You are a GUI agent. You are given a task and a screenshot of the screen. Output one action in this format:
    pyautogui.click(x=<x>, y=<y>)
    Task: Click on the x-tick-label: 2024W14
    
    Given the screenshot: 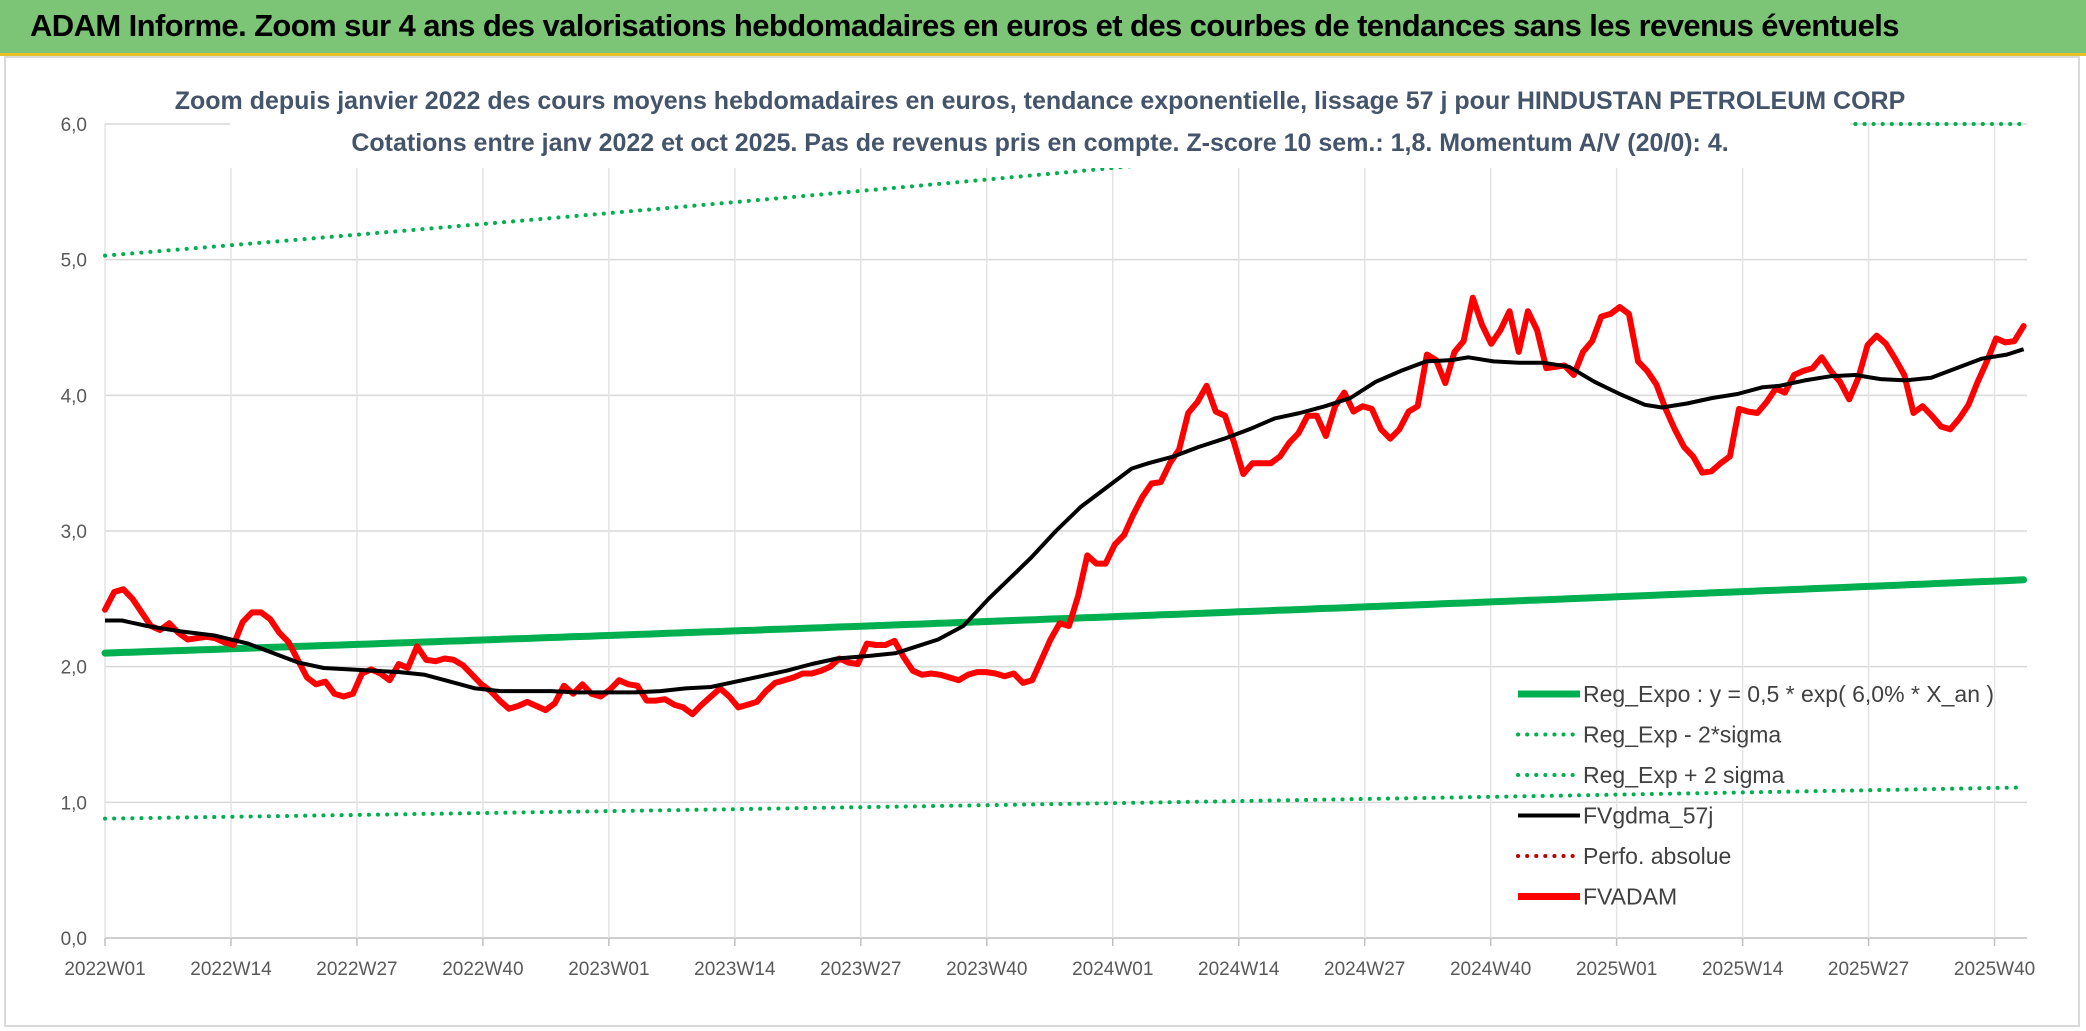 What is the action you would take?
    pyautogui.click(x=1239, y=969)
    